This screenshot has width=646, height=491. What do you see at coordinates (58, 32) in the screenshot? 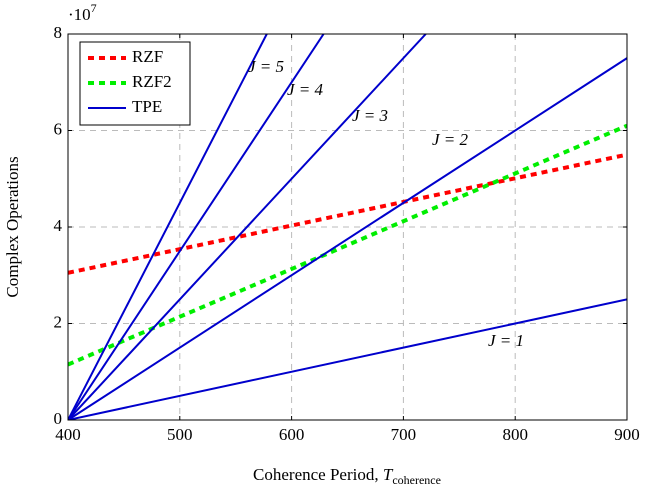
I see `y-tick-label: 8` at bounding box center [58, 32].